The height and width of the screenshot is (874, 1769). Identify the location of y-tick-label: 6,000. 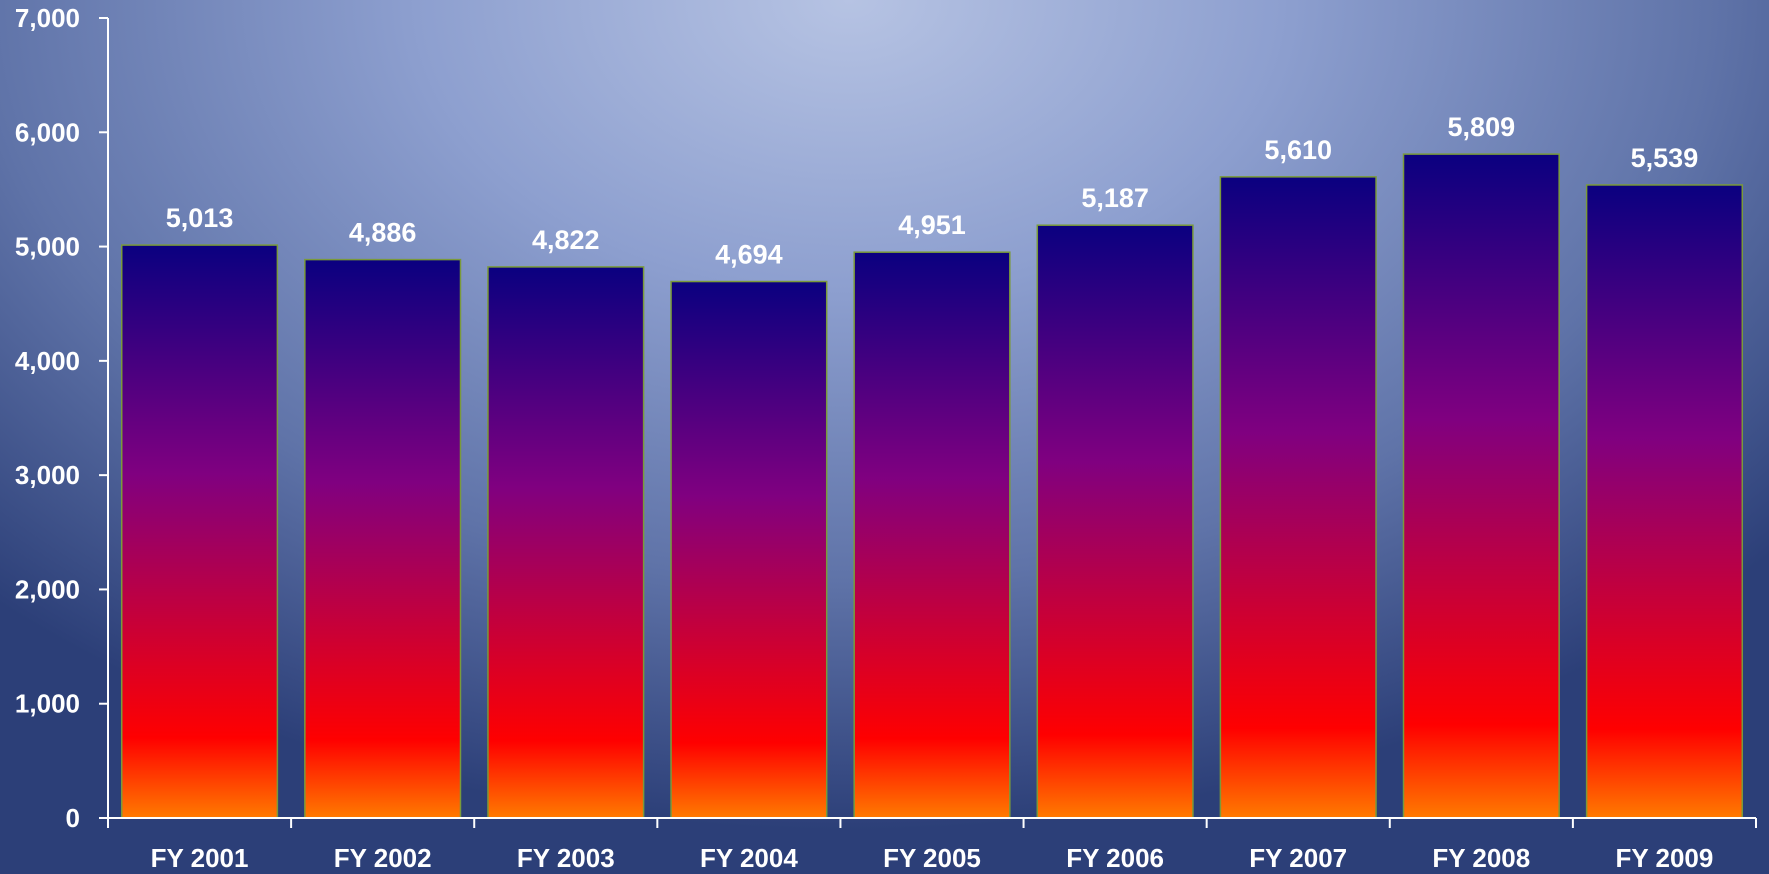
(47, 132).